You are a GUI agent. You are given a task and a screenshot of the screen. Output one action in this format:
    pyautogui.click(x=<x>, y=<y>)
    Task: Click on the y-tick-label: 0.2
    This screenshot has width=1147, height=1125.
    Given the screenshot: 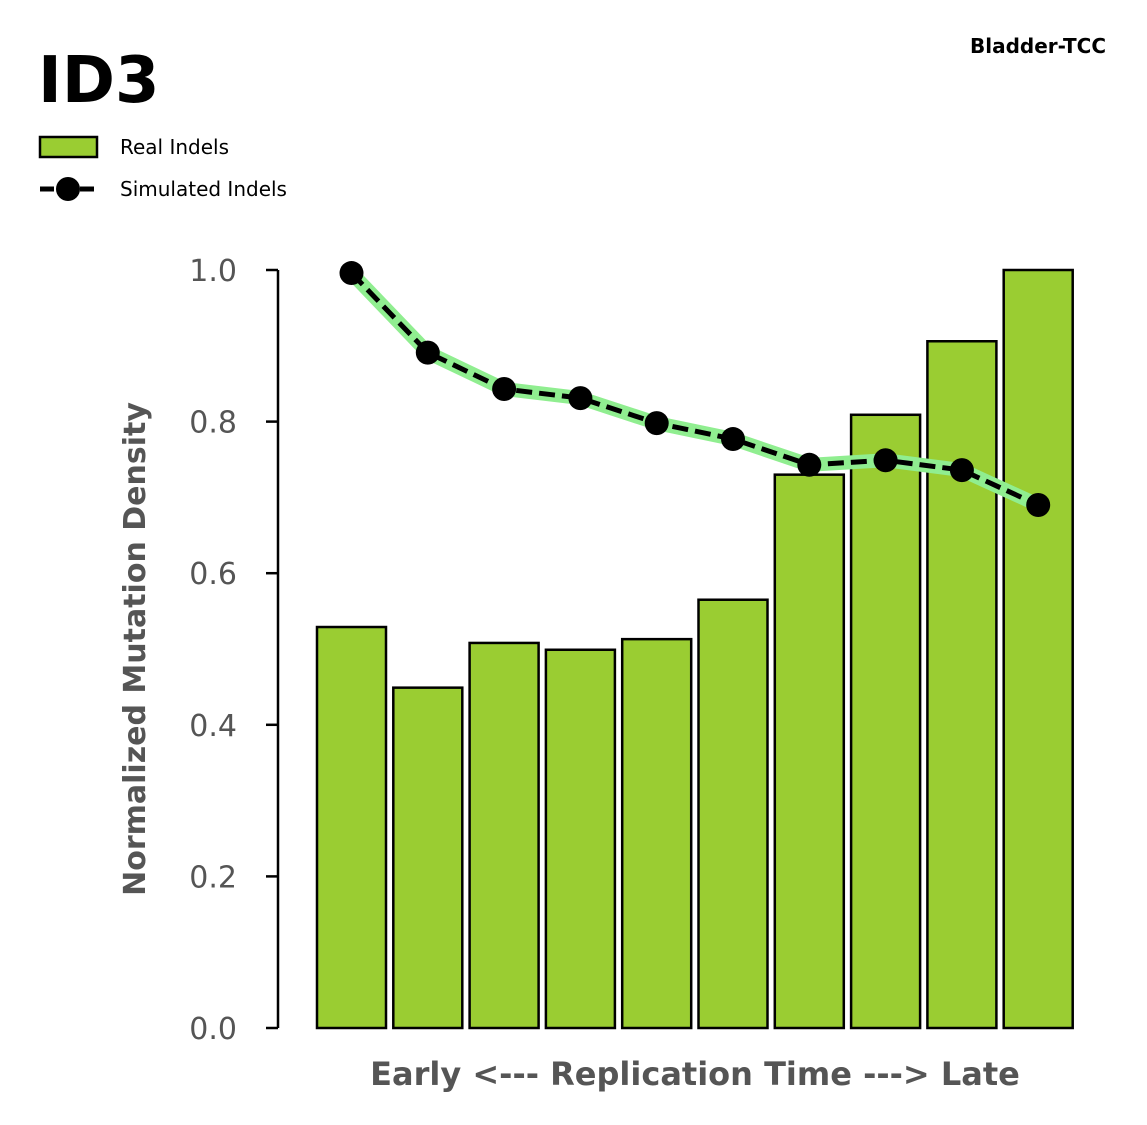 What is the action you would take?
    pyautogui.click(x=213, y=877)
    